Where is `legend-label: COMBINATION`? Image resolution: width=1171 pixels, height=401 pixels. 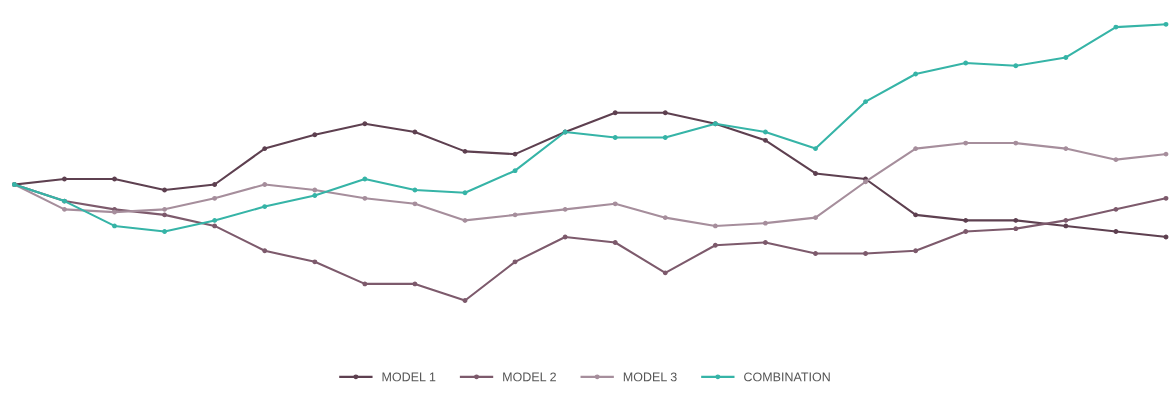 legend-label: COMBINATION is located at coordinates (787, 377).